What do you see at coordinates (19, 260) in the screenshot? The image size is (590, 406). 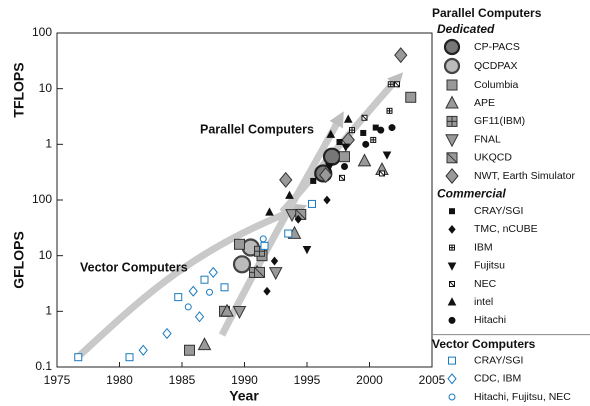 I see `y-axis-title: GFLOPS` at bounding box center [19, 260].